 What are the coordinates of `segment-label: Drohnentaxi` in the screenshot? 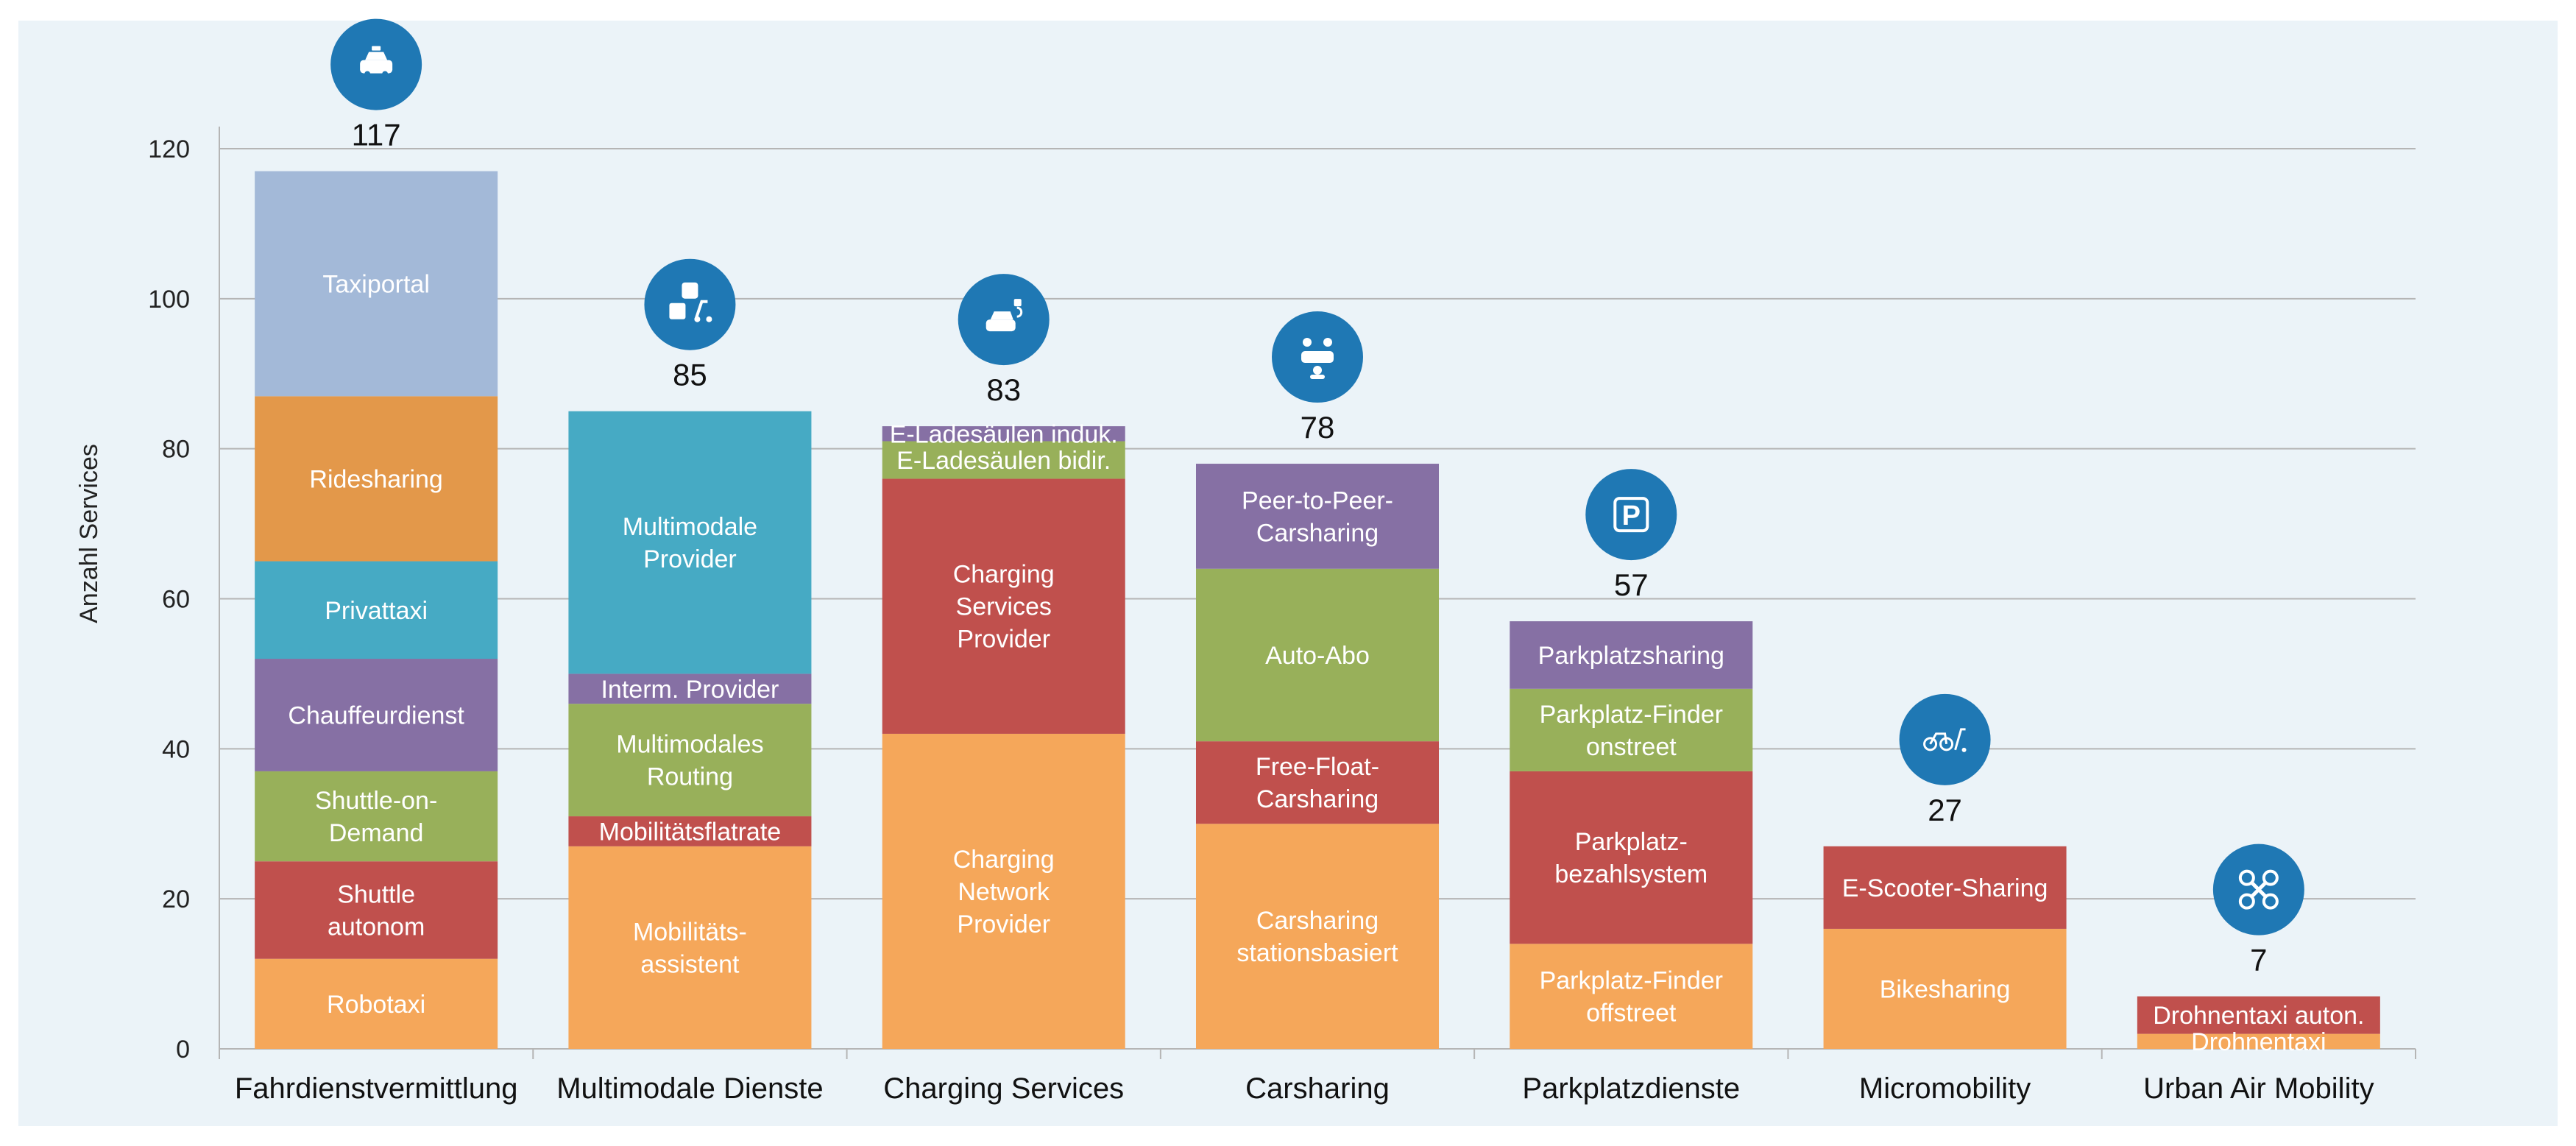 It's located at (2258, 1042).